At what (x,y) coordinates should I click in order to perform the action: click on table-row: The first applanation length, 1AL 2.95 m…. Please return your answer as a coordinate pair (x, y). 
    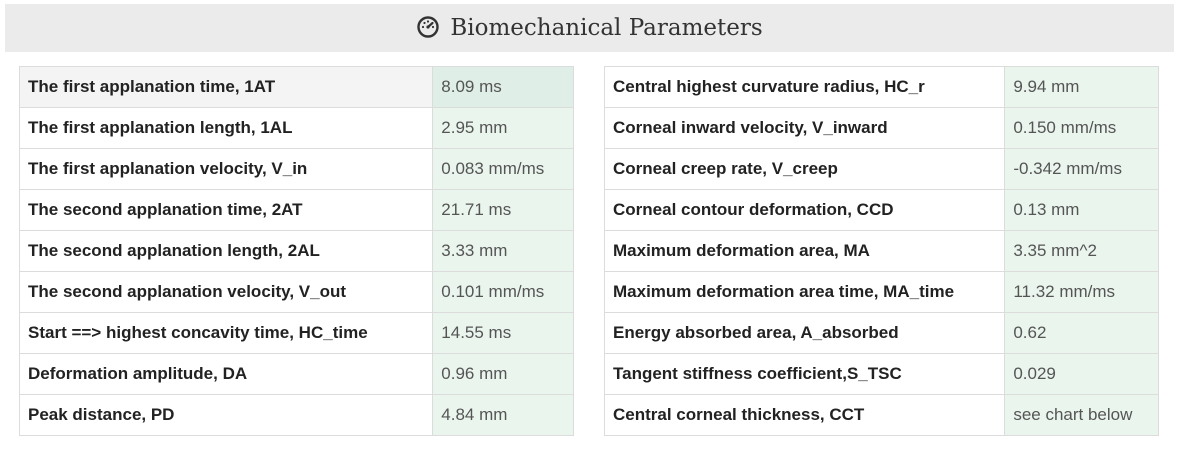
    Looking at the image, I should click on (296, 128).